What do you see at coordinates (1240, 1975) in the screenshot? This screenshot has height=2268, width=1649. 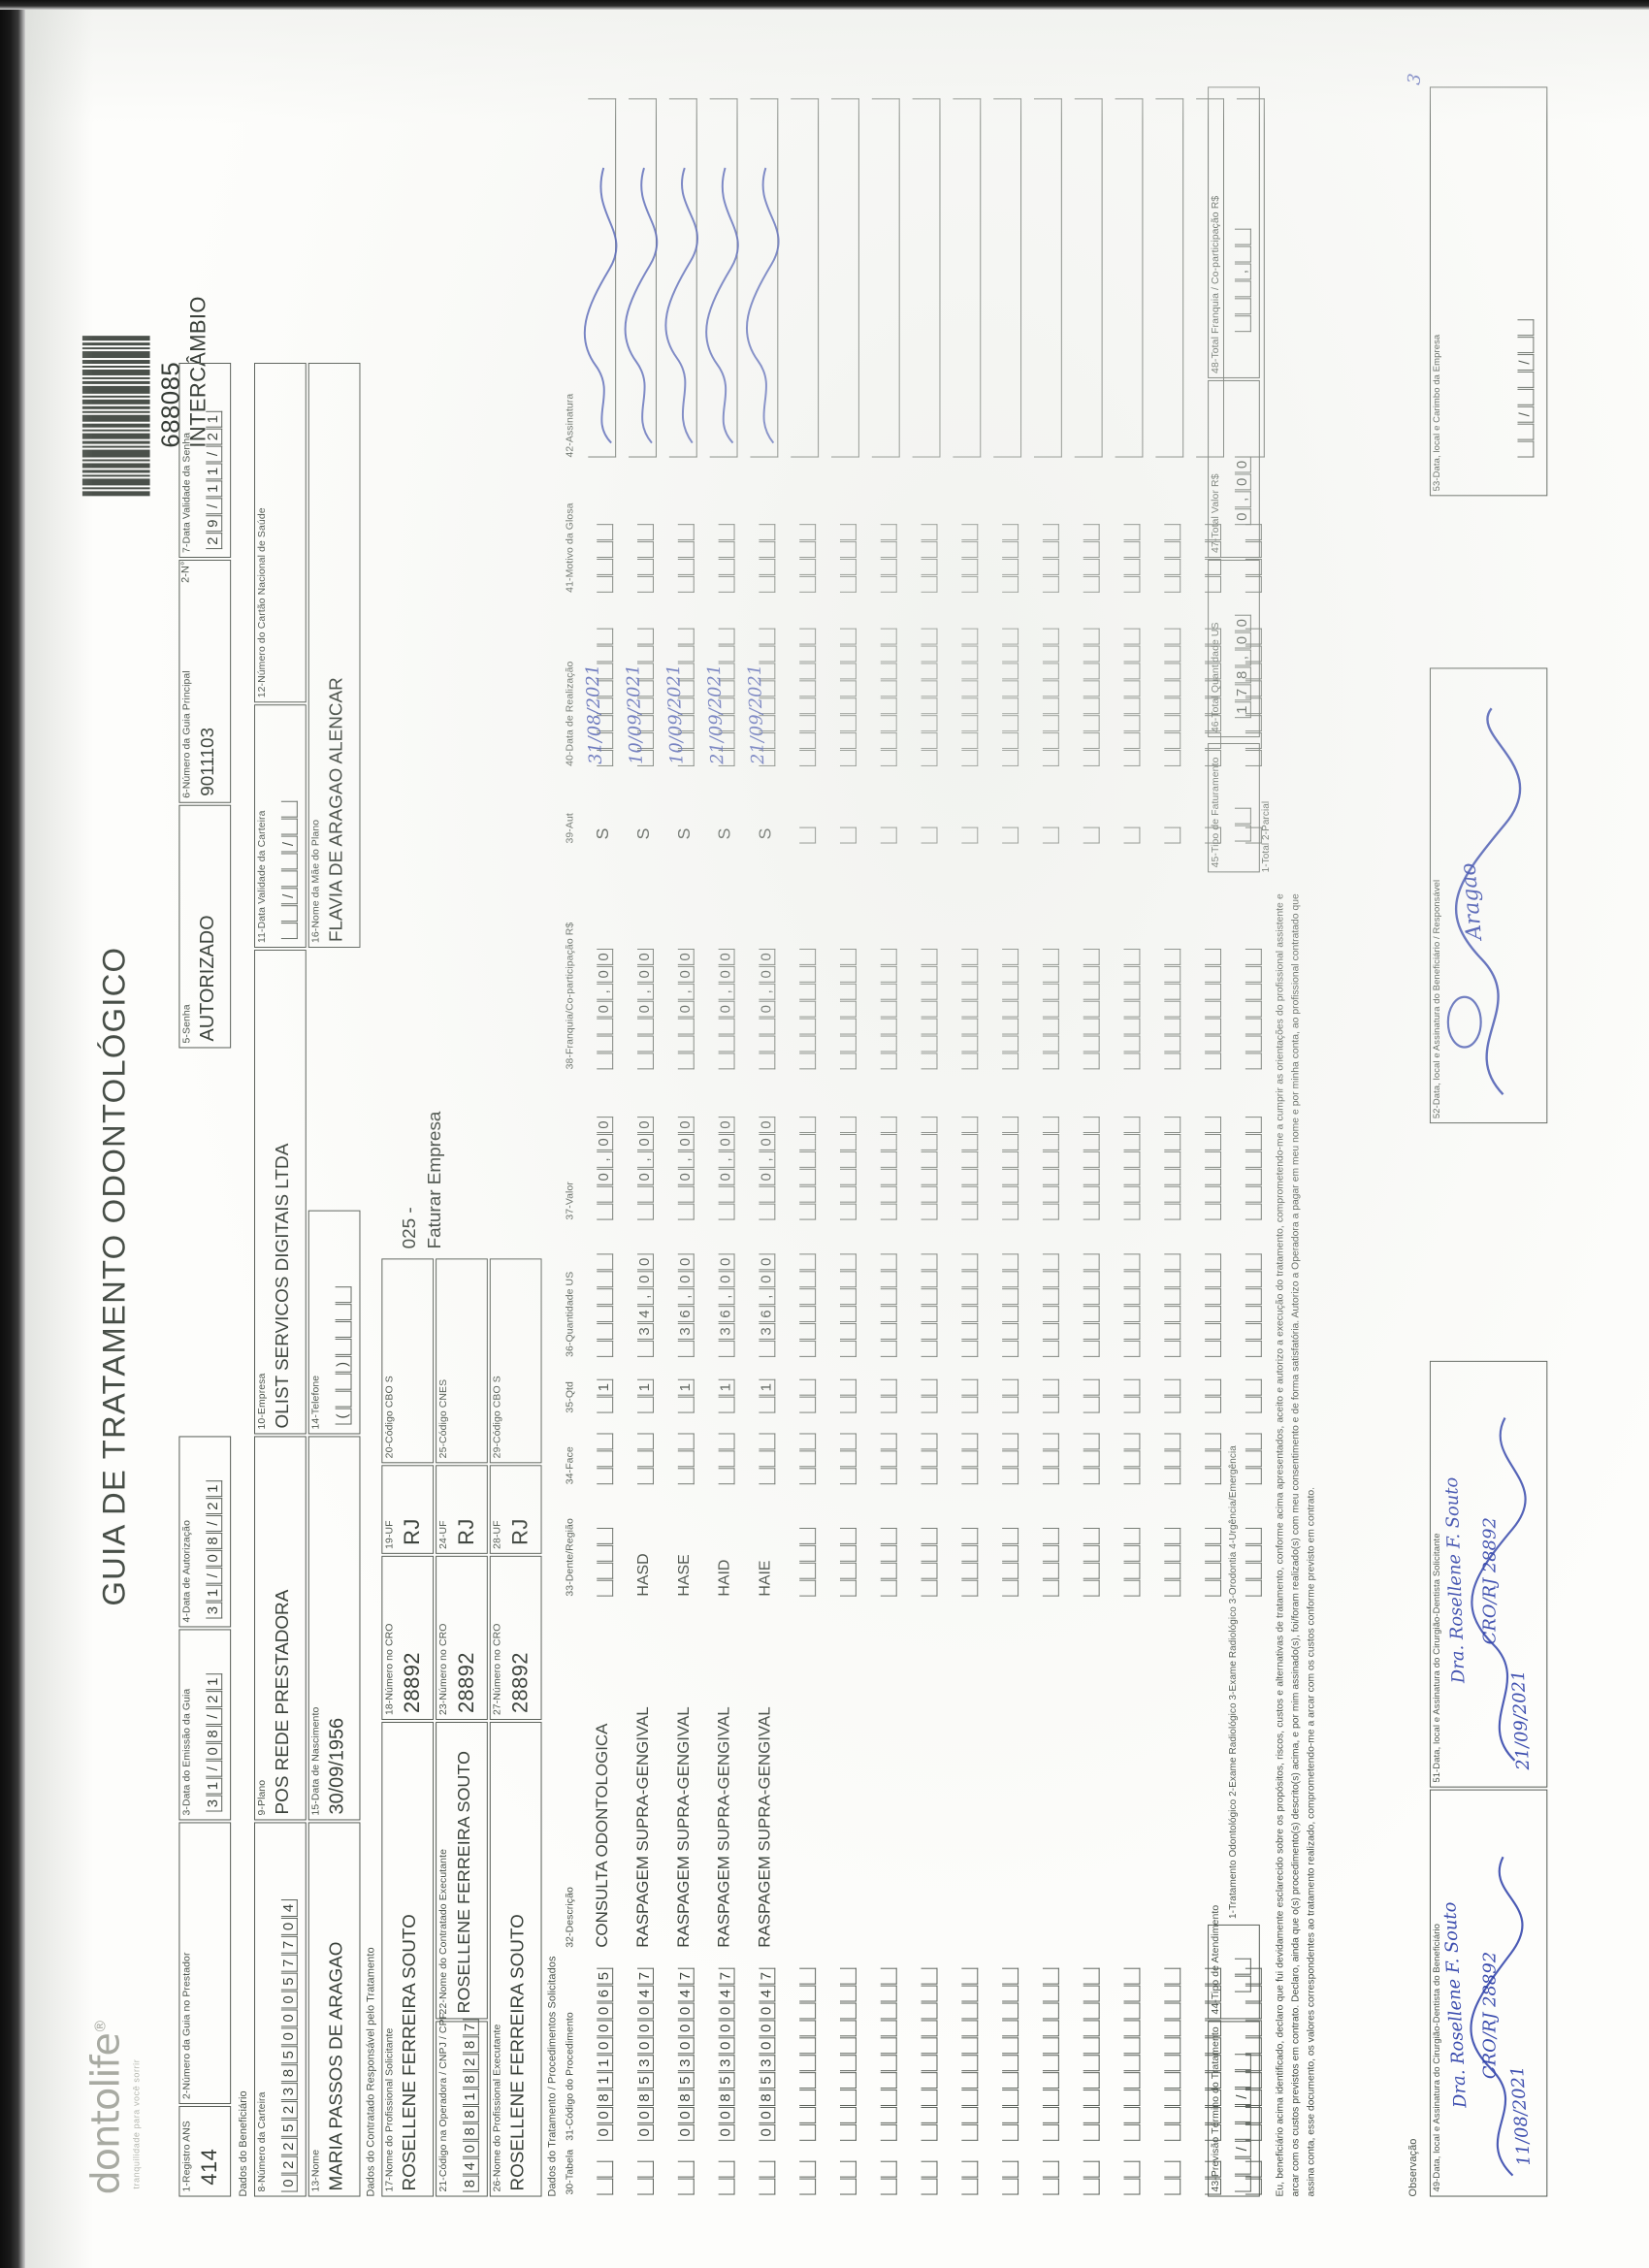 I see `field-tipo-atendimento-digits` at bounding box center [1240, 1975].